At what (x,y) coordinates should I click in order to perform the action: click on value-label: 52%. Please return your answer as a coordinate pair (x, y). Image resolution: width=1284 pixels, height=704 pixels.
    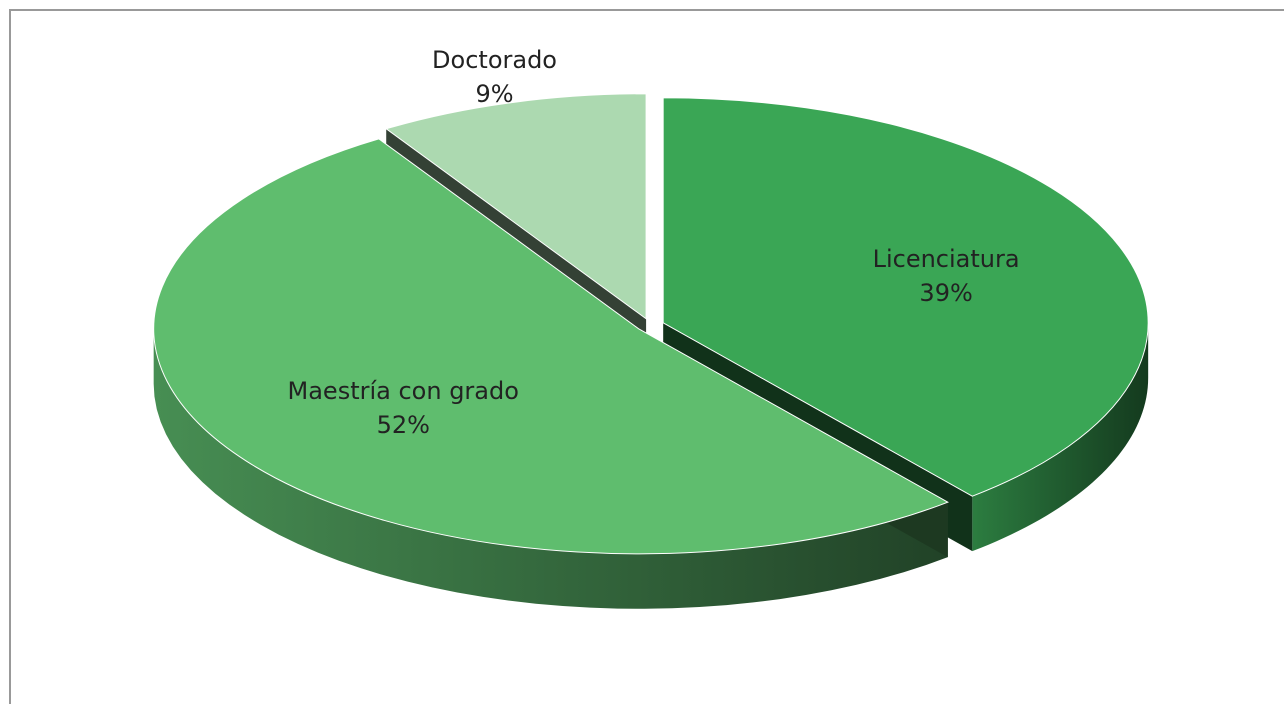
    Looking at the image, I should click on (403, 425).